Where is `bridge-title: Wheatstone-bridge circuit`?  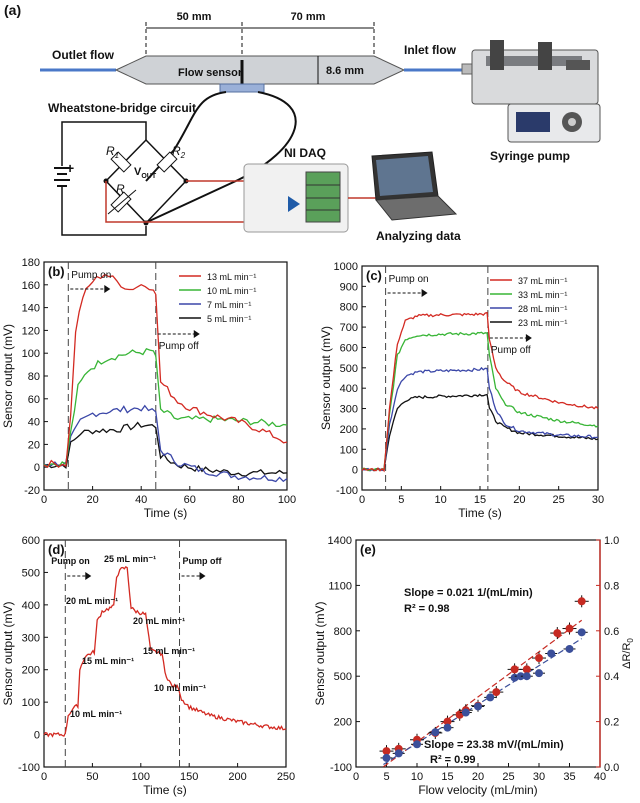
bridge-title: Wheatstone-bridge circuit is located at coordinates (122, 108).